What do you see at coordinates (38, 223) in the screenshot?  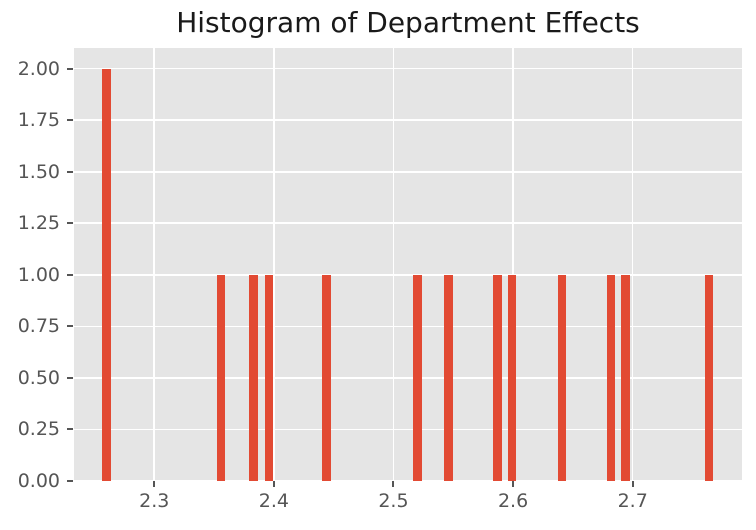 I see `y-tick-label: 1.25` at bounding box center [38, 223].